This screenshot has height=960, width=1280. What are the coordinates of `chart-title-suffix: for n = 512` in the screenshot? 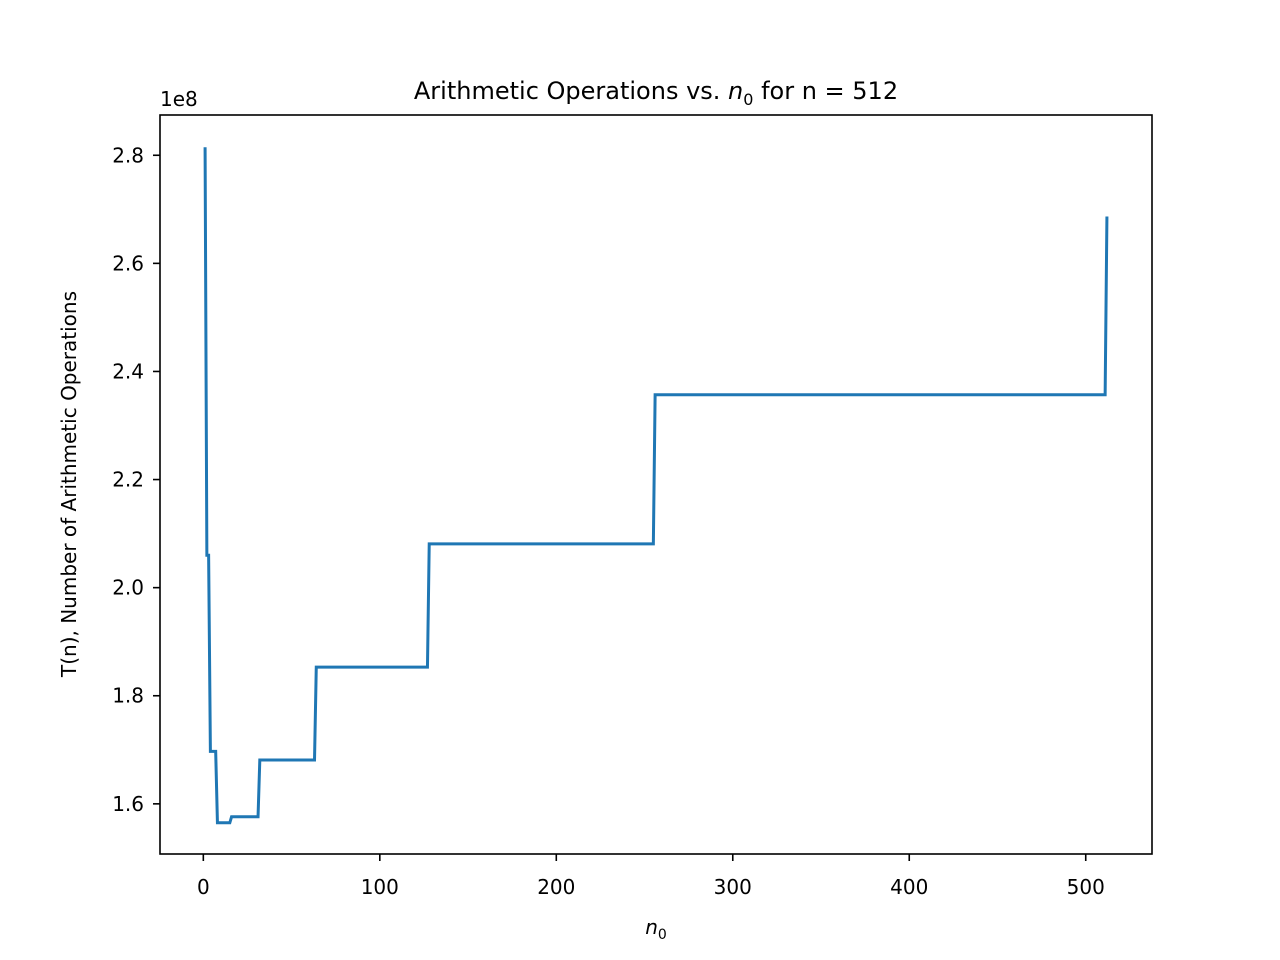 It's located at (825, 91).